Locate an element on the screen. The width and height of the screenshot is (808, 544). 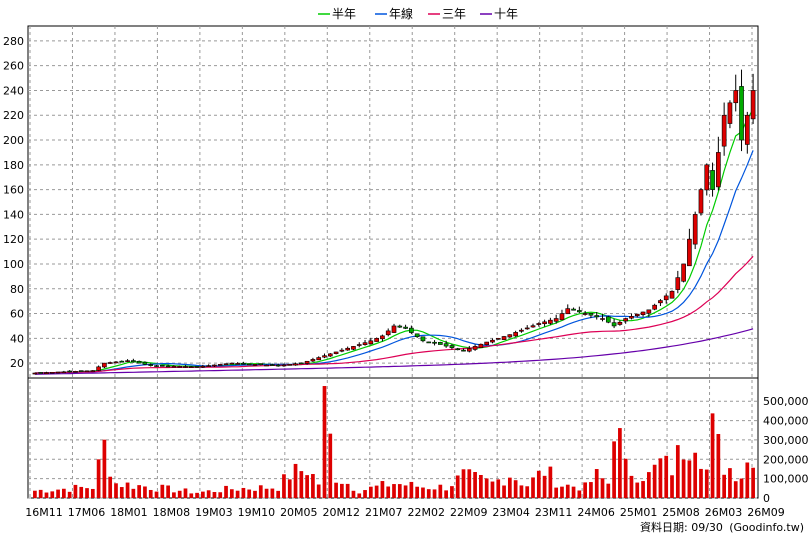
x-tick-label: 18M01 is located at coordinates (129, 512).